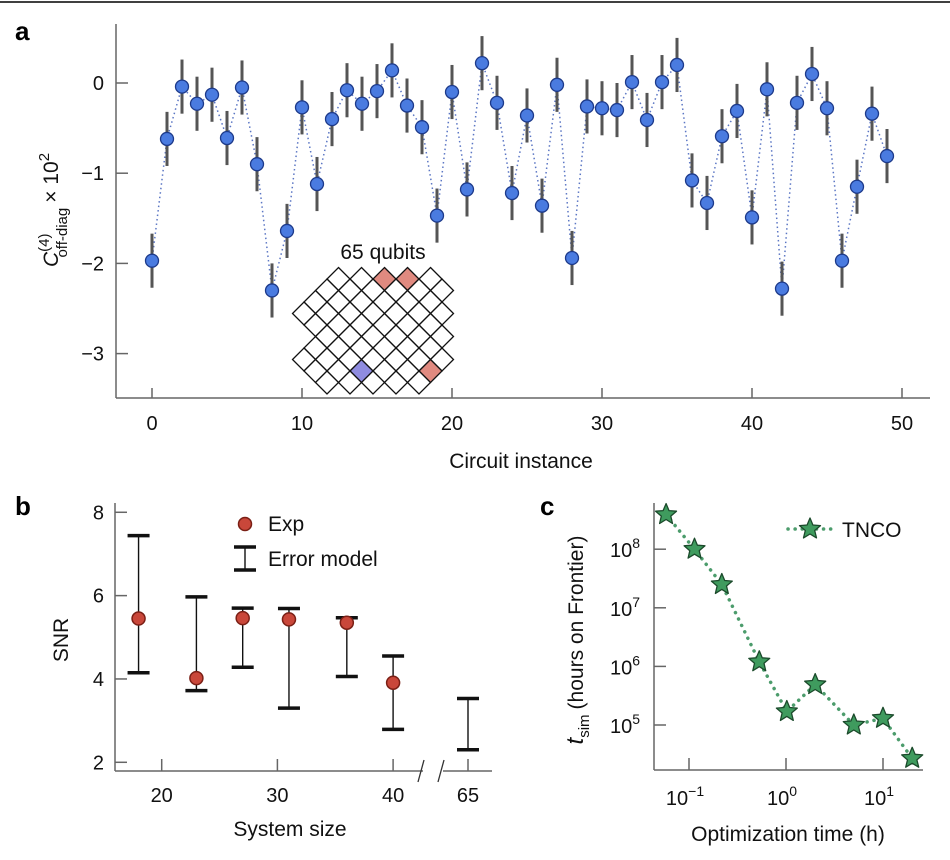  Describe the element at coordinates (289, 829) in the screenshot. I see `x-axis-label: System size` at that location.